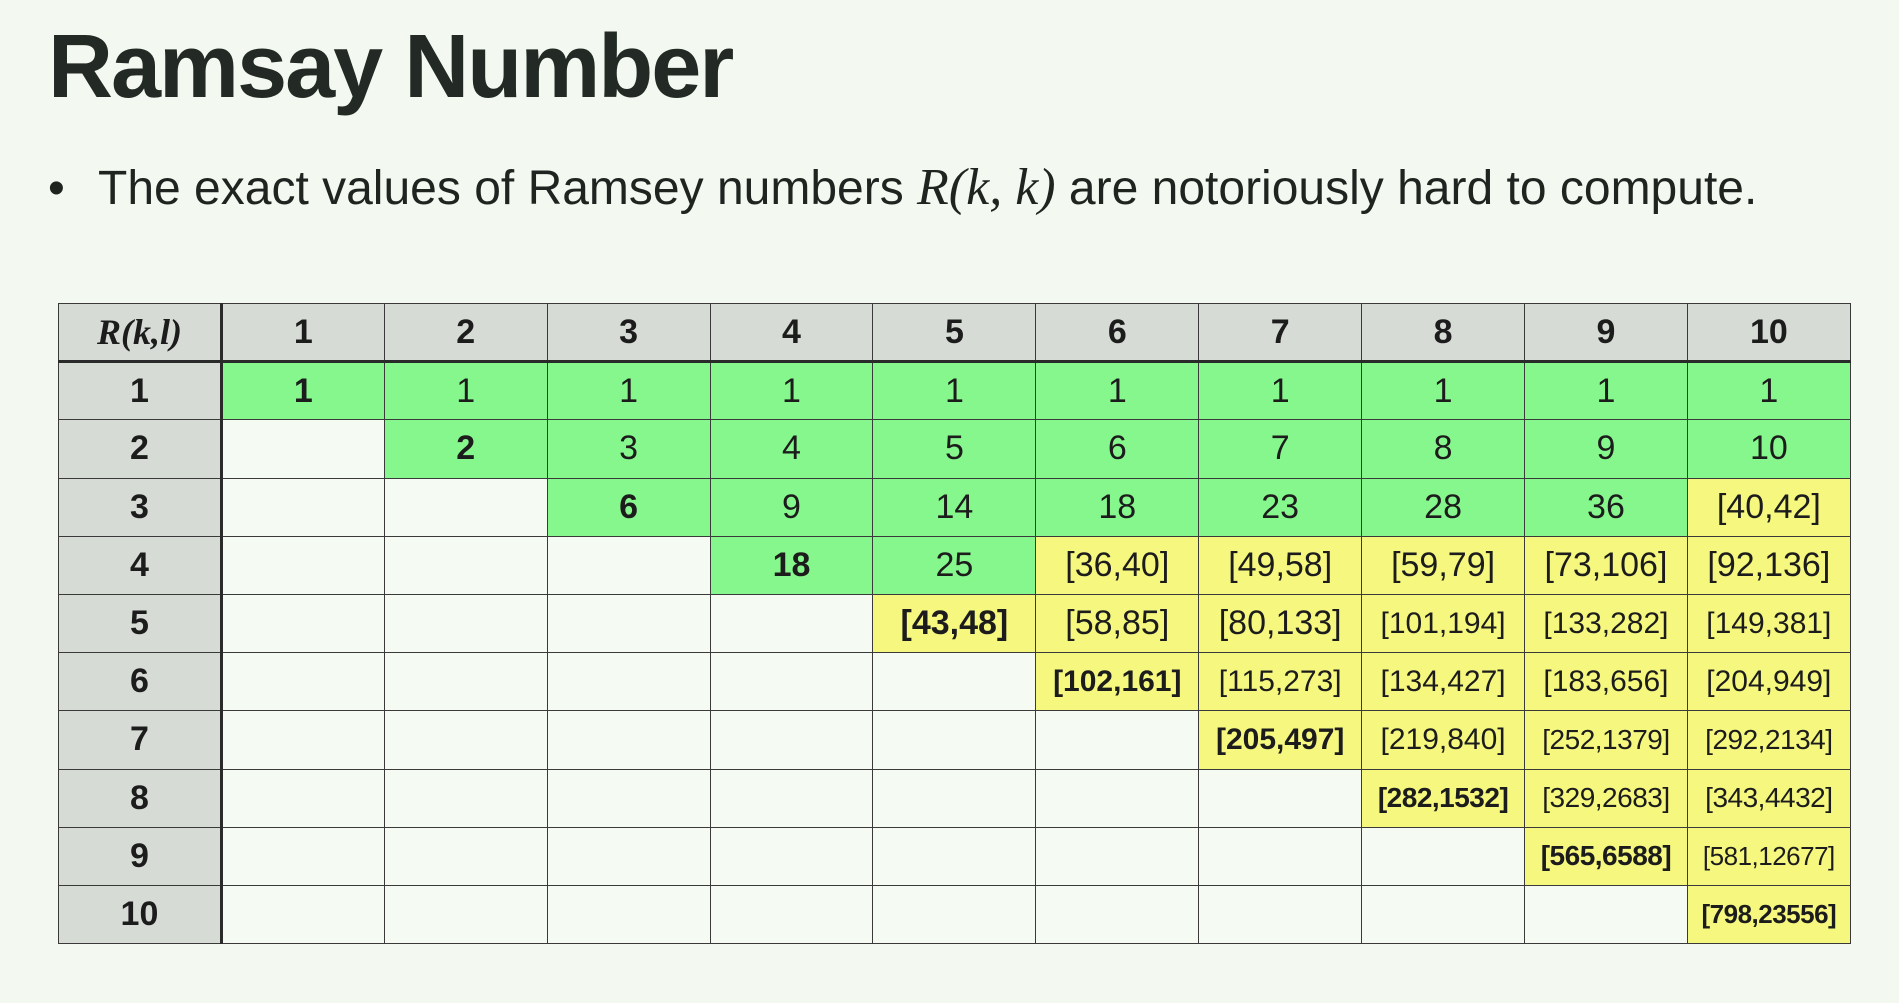  Describe the element at coordinates (1406, 188) in the screenshot. I see `bullet-text-after: are notoriously hard to compute.` at that location.